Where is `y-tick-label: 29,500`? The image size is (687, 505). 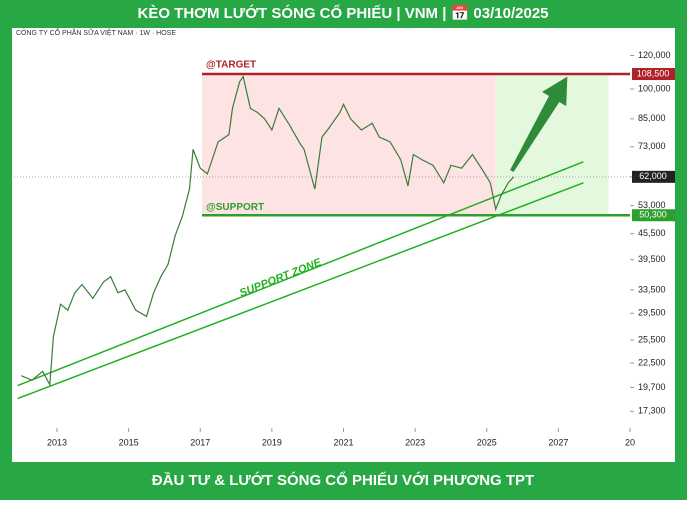
y-tick-label: 29,500 is located at coordinates (652, 313).